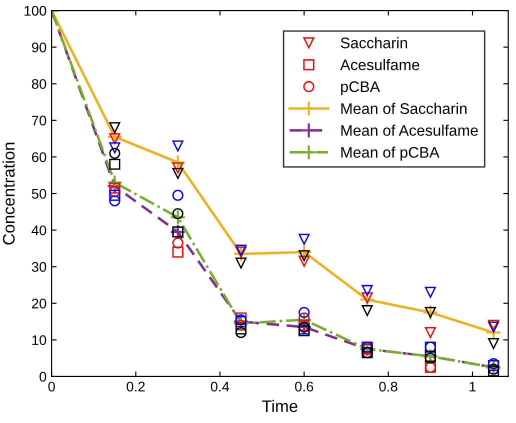  I want to click on x-tick-label: 0, so click(51, 387).